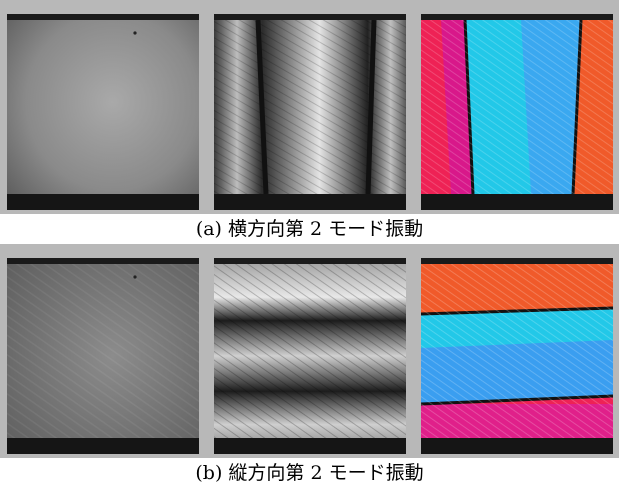 The width and height of the screenshot is (619, 486). Describe the element at coordinates (517, 112) in the screenshot. I see `photo-a-phase` at that location.